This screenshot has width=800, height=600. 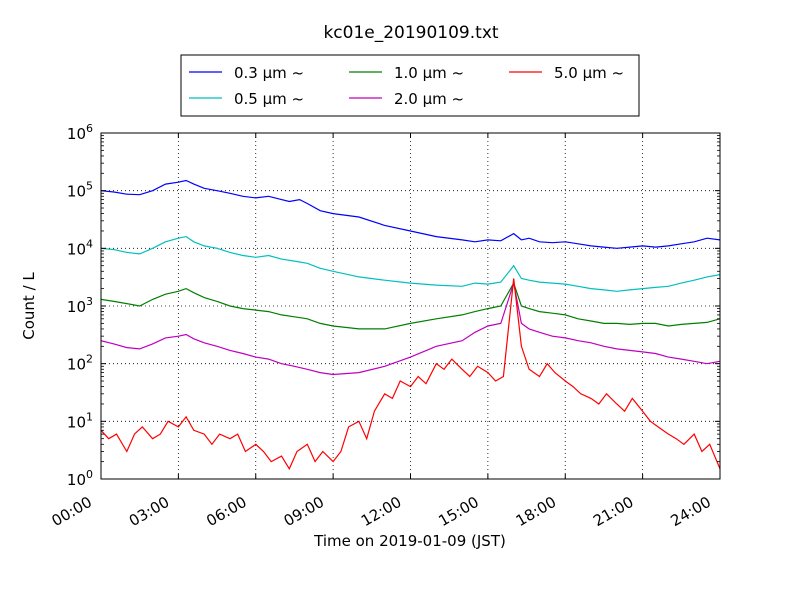 What do you see at coordinates (381, 511) in the screenshot?
I see `x-tick-label: 12:00` at bounding box center [381, 511].